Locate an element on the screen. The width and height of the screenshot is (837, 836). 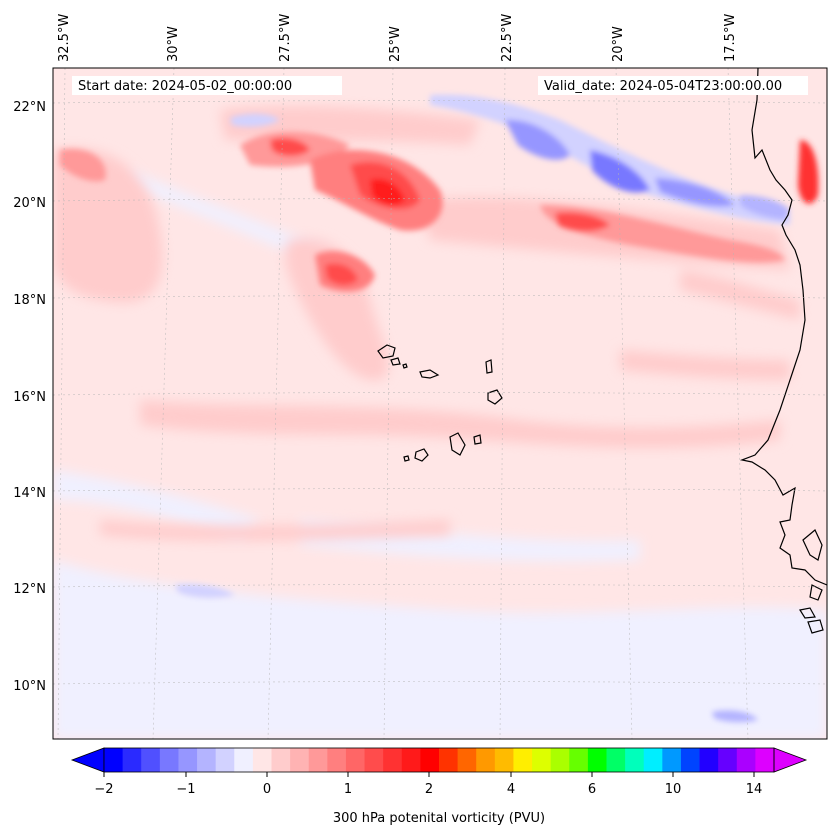
lon-label-27-5w: 27.5°W is located at coordinates (285, 38).